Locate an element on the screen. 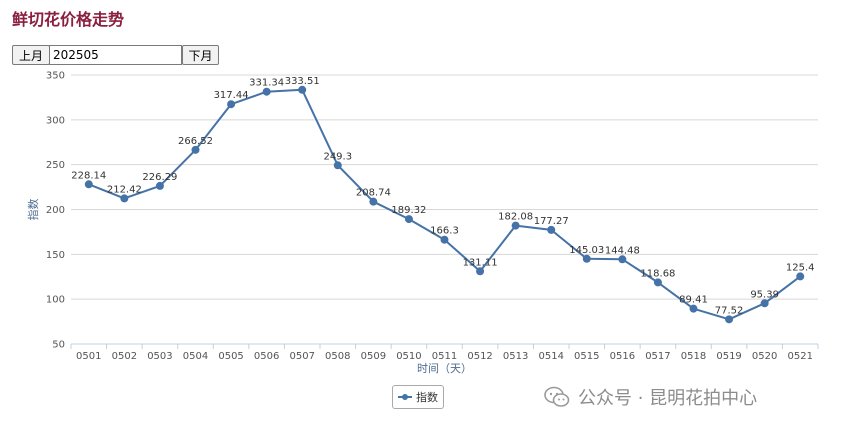 The image size is (841, 430). x-tick-label: 0510 is located at coordinates (408, 356).